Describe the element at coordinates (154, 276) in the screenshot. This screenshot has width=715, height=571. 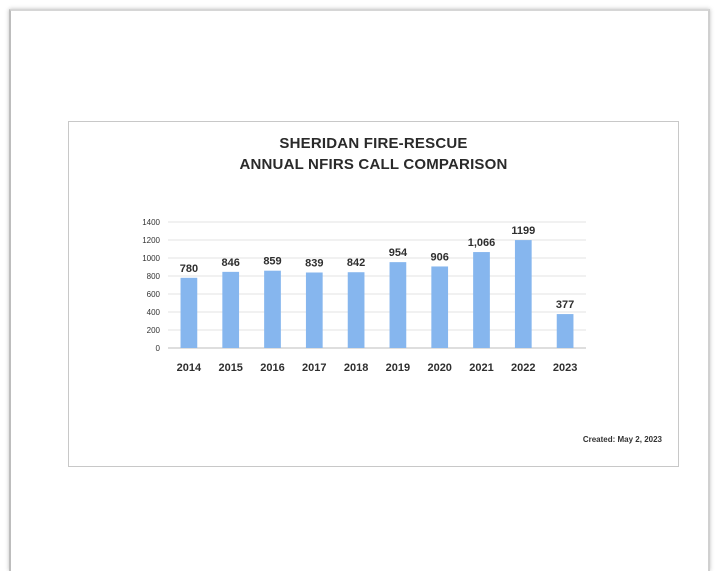
I see `y-tick-label: 800` at that location.